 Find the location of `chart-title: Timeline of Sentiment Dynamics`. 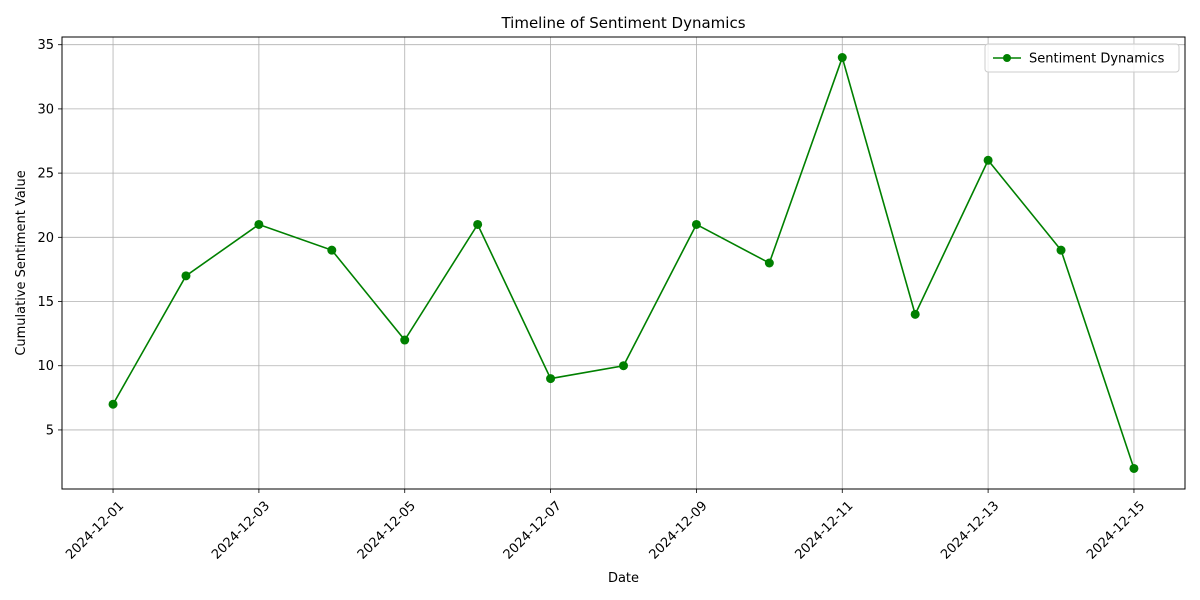

chart-title: Timeline of Sentiment Dynamics is located at coordinates (622, 23).